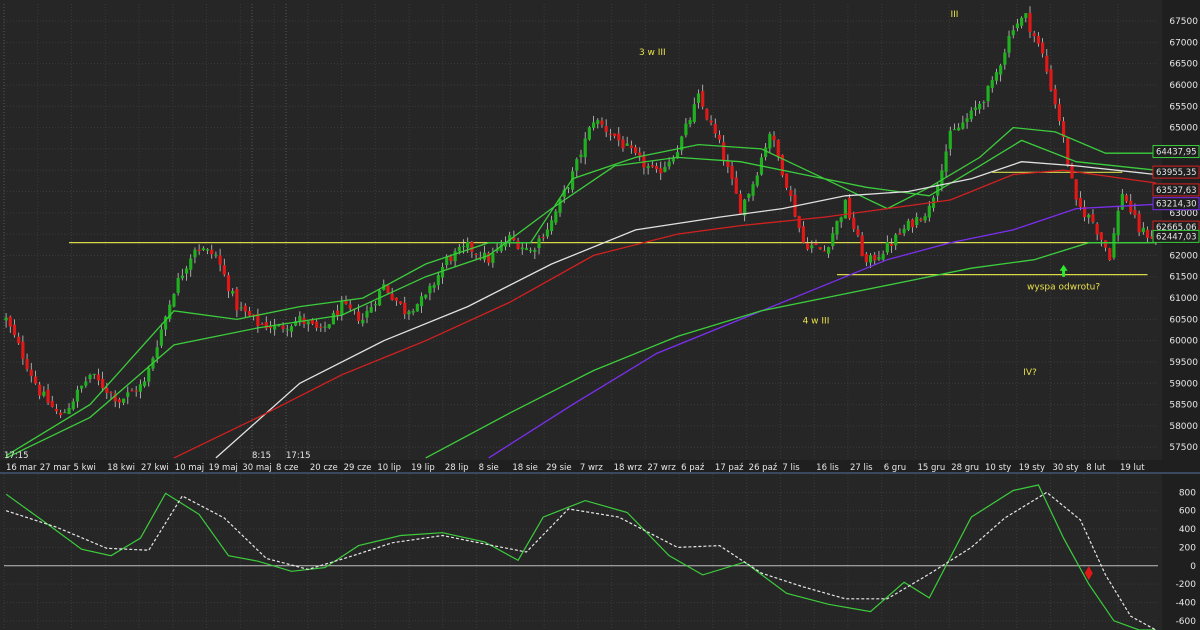 The width and height of the screenshot is (1200, 630). What do you see at coordinates (1183, 43) in the screenshot?
I see `price-tick-label: 67000` at bounding box center [1183, 43].